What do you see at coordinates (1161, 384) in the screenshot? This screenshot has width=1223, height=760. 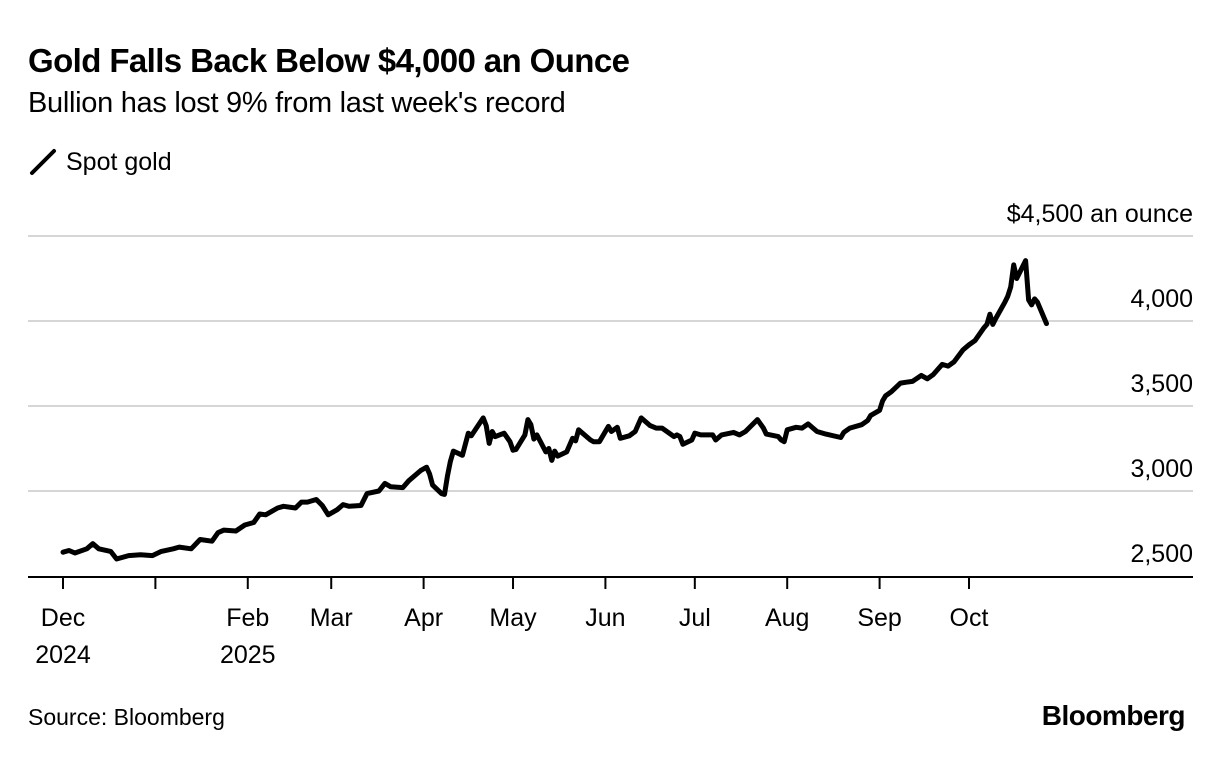 I see `y-tick-label-3500: 3,500` at bounding box center [1161, 384].